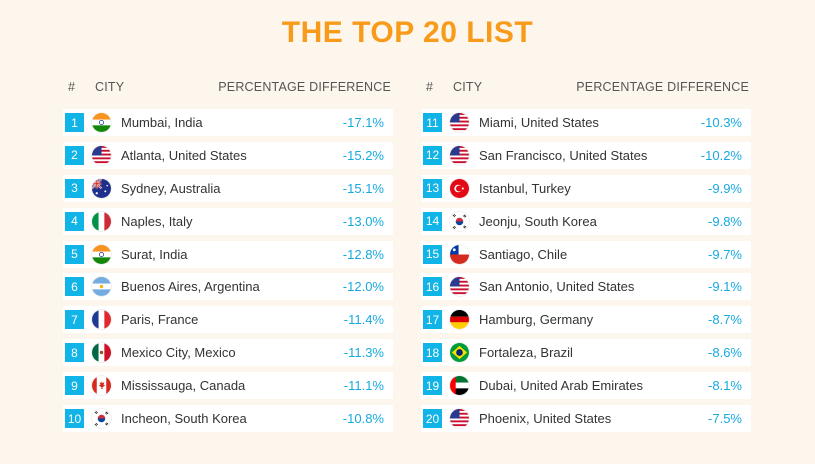 The height and width of the screenshot is (464, 815). What do you see at coordinates (459, 188) in the screenshot?
I see `turkey-flag-icon` at bounding box center [459, 188].